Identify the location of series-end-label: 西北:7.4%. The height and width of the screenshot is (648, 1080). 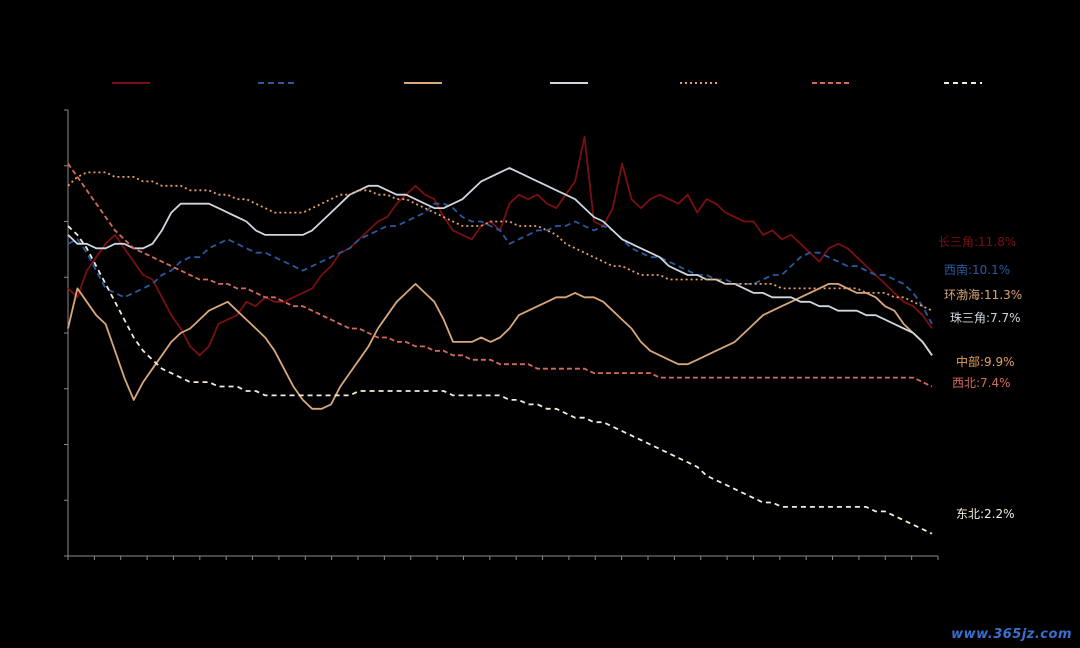
(981, 383).